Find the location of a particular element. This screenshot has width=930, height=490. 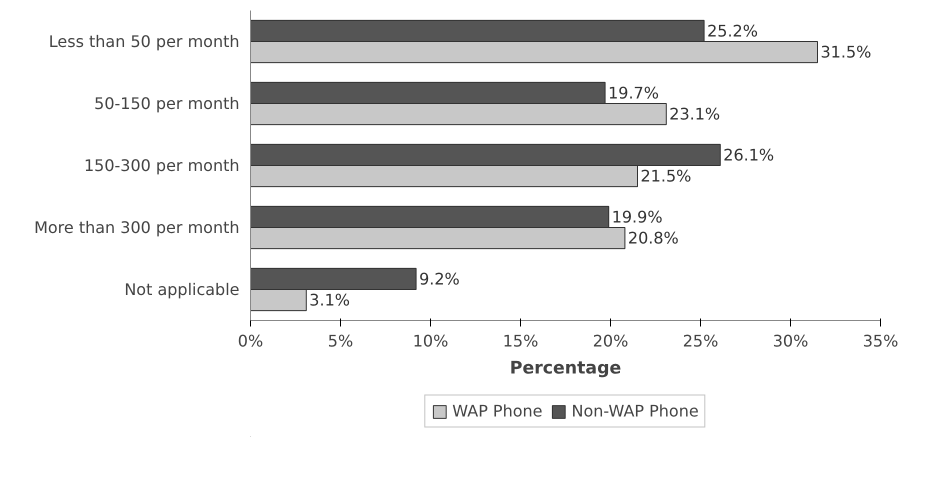

data-label: 26.1% is located at coordinates (748, 154).